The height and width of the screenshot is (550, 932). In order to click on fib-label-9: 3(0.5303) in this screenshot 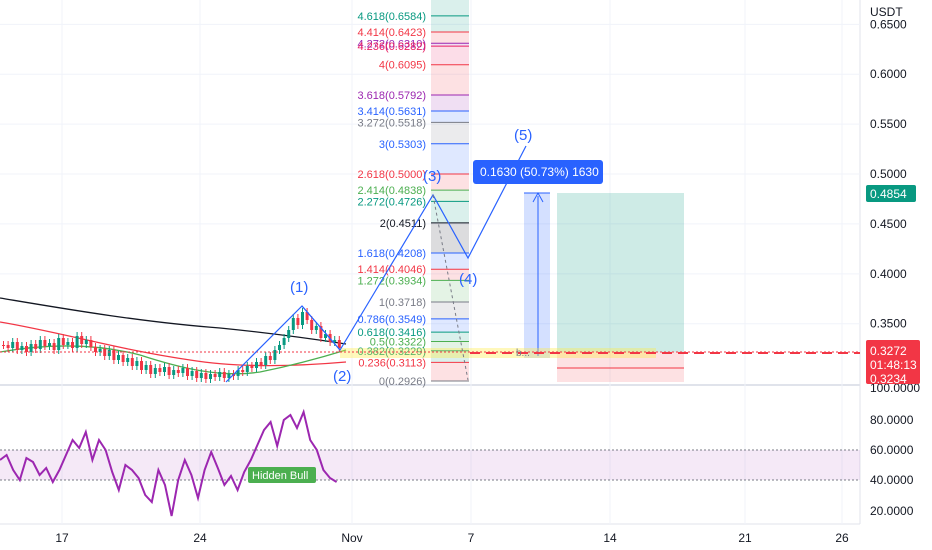, I will do `click(402, 145)`.